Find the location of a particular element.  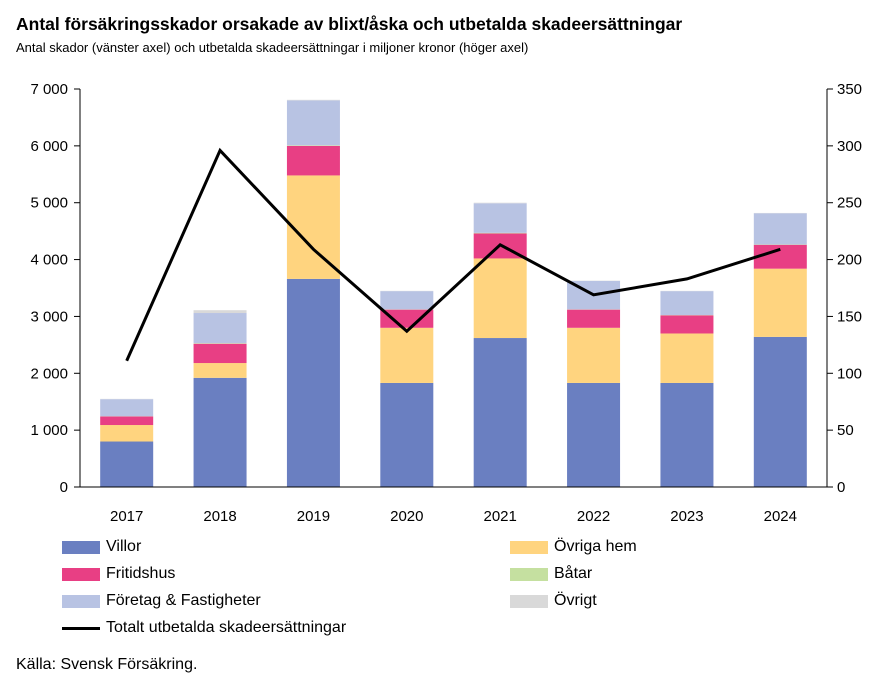

legend-label-ovriga-hem: Övriga hem is located at coordinates (595, 546).